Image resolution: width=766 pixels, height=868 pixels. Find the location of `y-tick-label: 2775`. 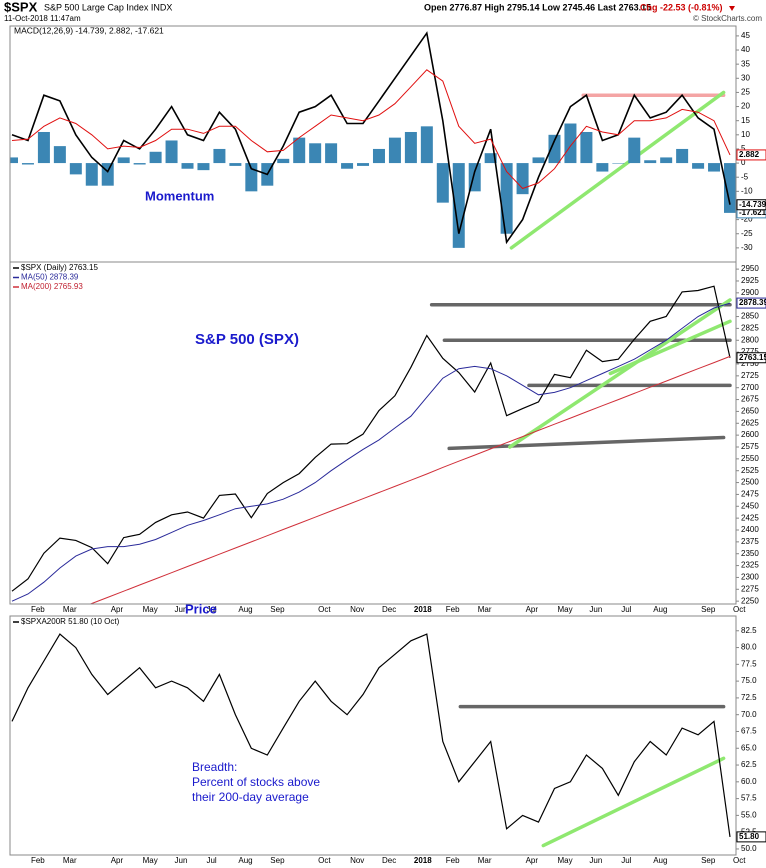

y-tick-label: 2775 is located at coordinates (750, 351).